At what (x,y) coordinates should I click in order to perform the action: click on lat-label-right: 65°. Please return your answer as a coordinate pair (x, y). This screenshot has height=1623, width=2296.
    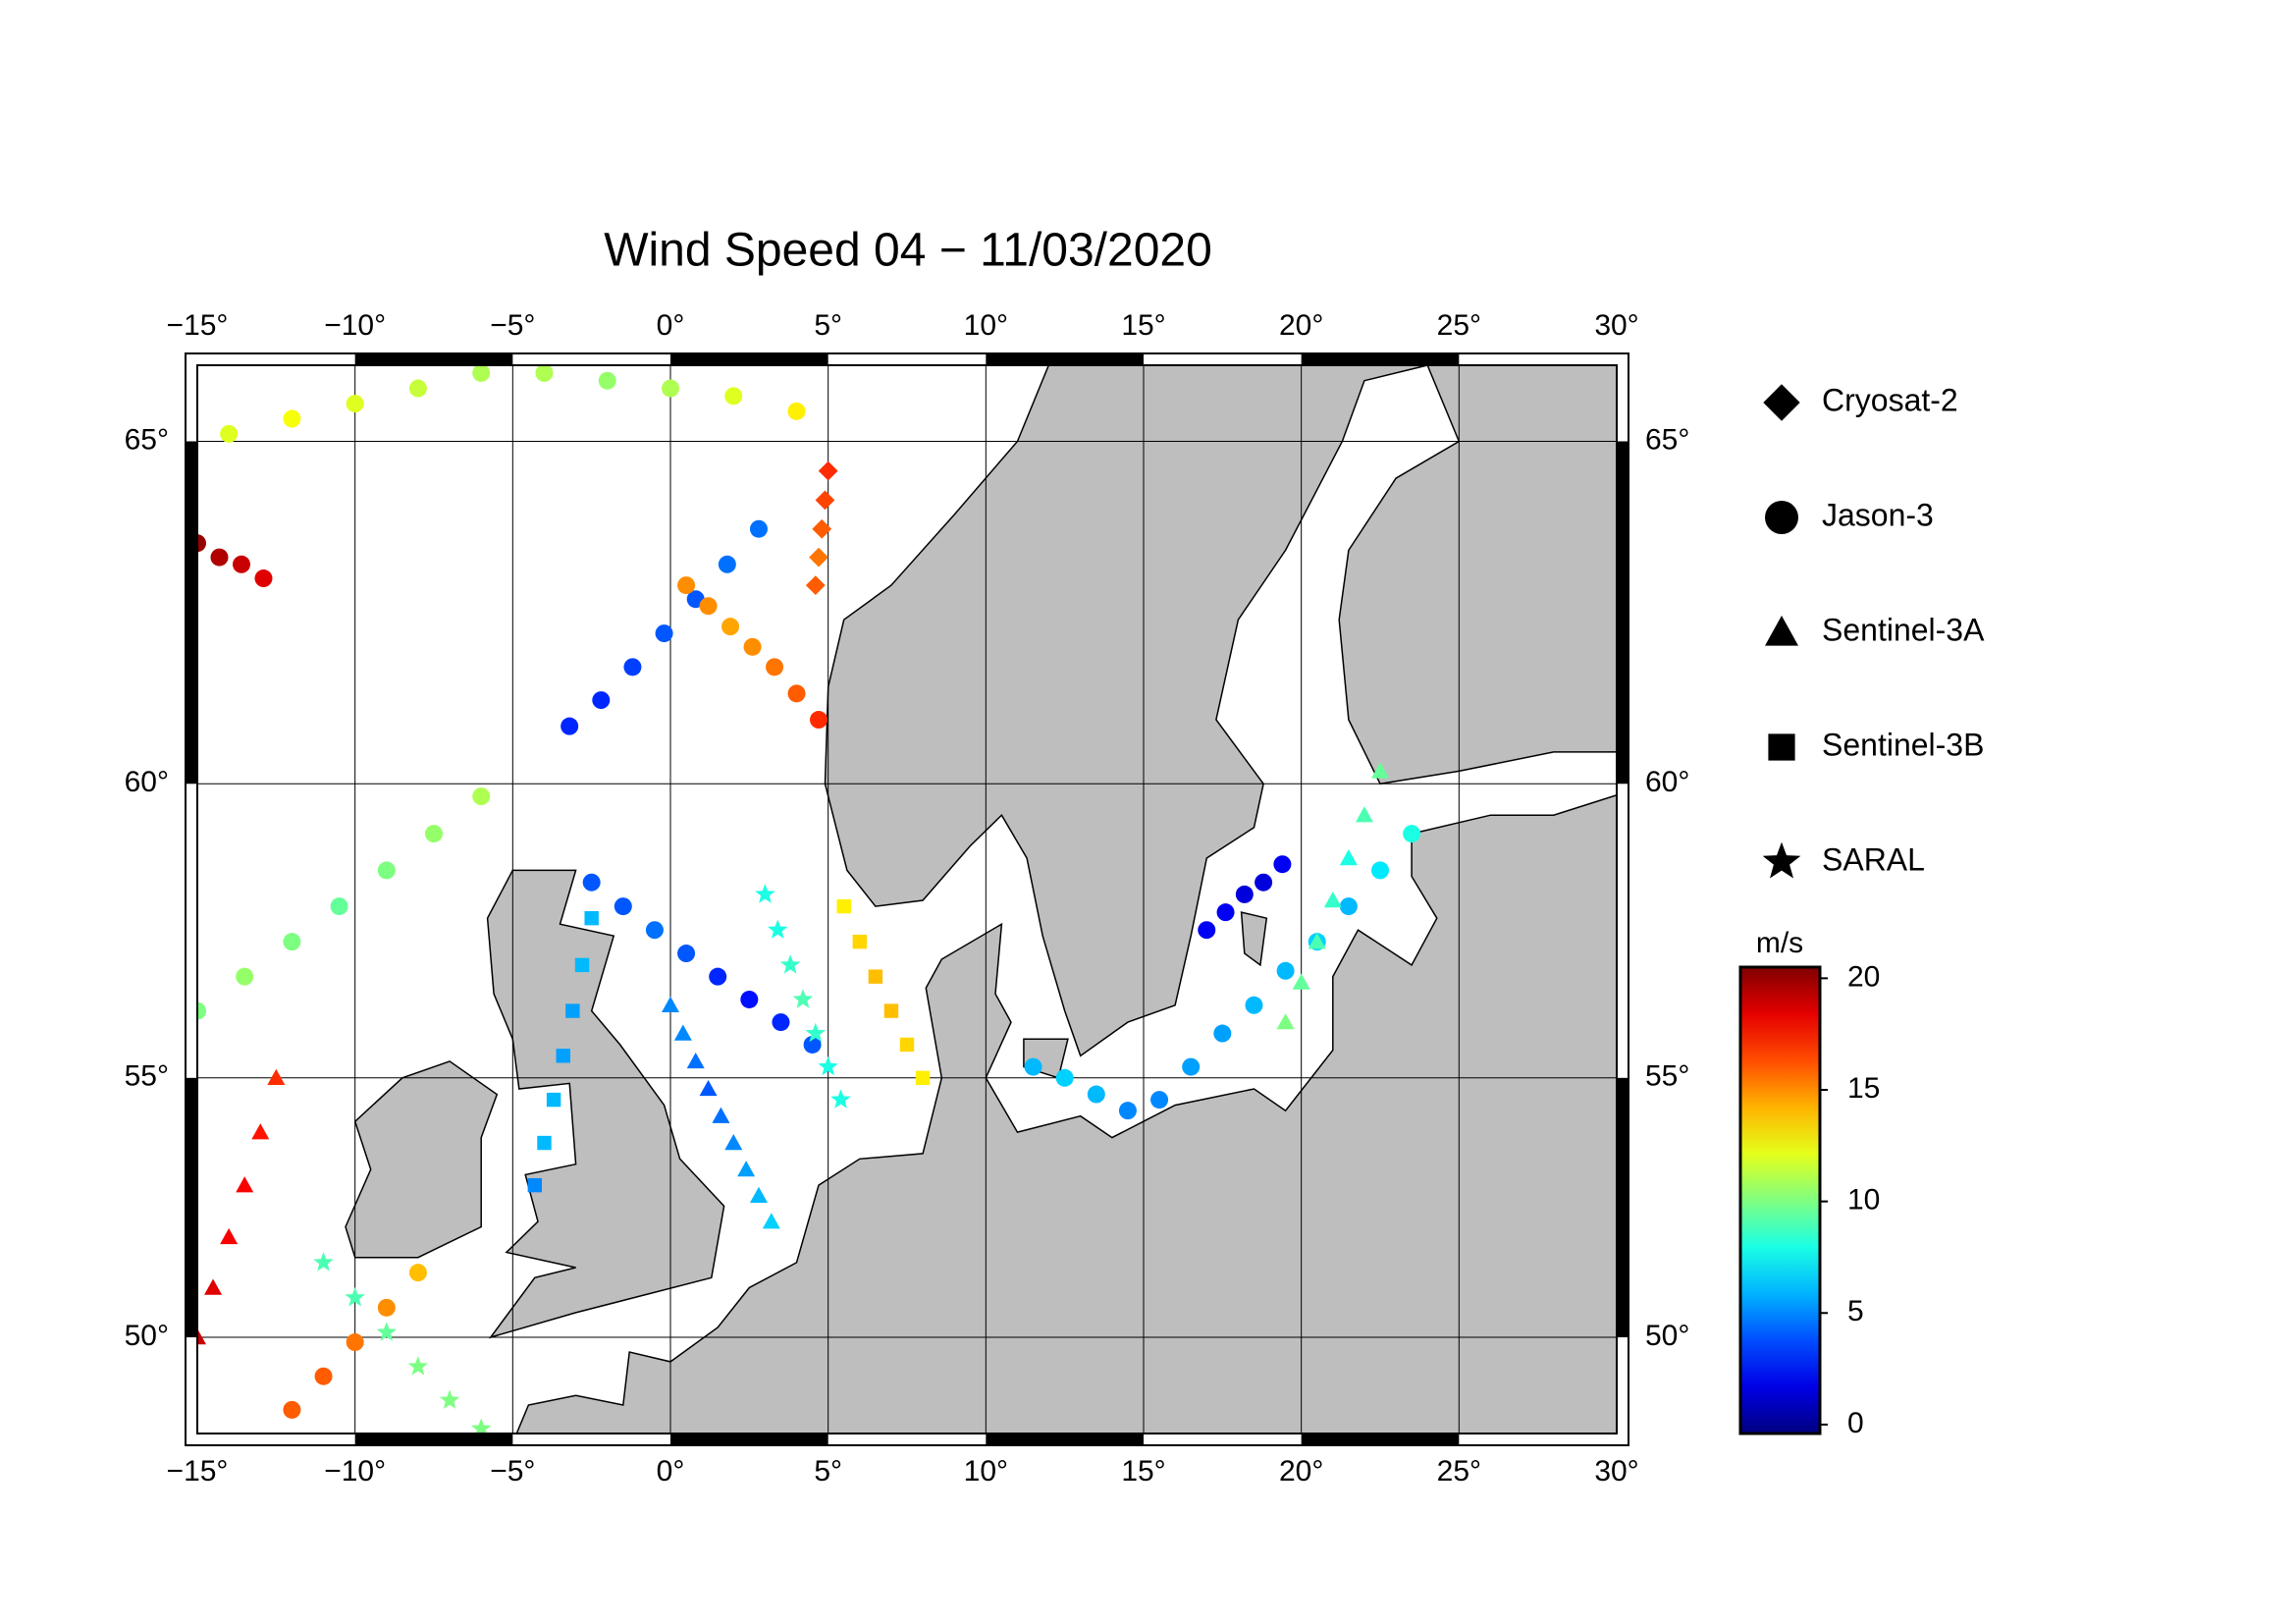
    Looking at the image, I should click on (1667, 439).